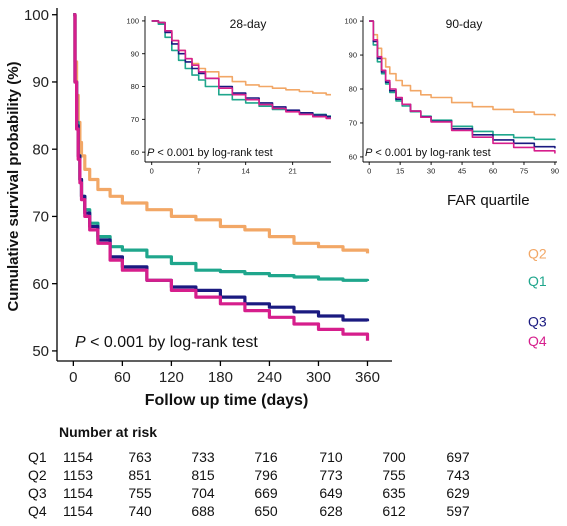  I want to click on inset28-y-tick-label: 80, so click(135, 86).